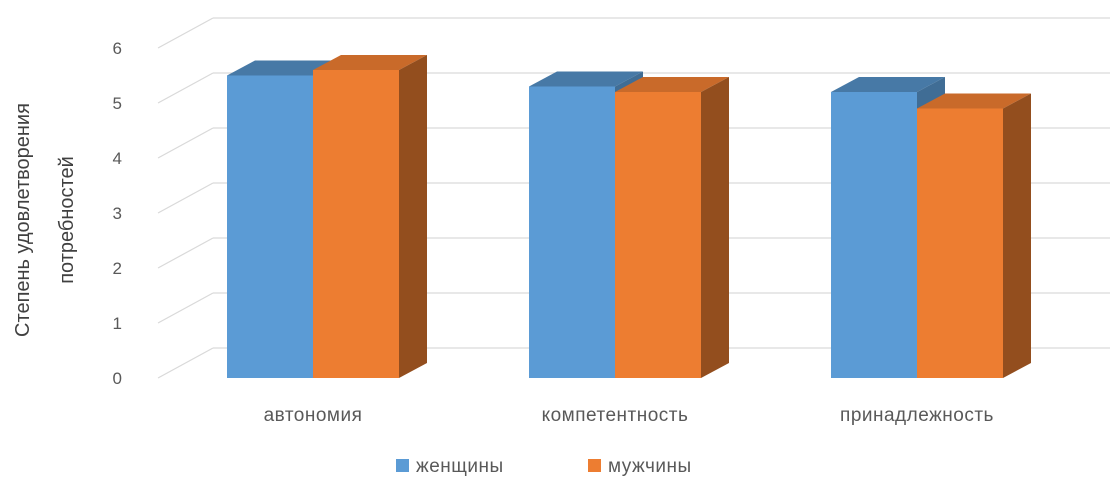 The image size is (1111, 477). What do you see at coordinates (67, 220) in the screenshot?
I see `y-axis-title-line-2: потребностей` at bounding box center [67, 220].